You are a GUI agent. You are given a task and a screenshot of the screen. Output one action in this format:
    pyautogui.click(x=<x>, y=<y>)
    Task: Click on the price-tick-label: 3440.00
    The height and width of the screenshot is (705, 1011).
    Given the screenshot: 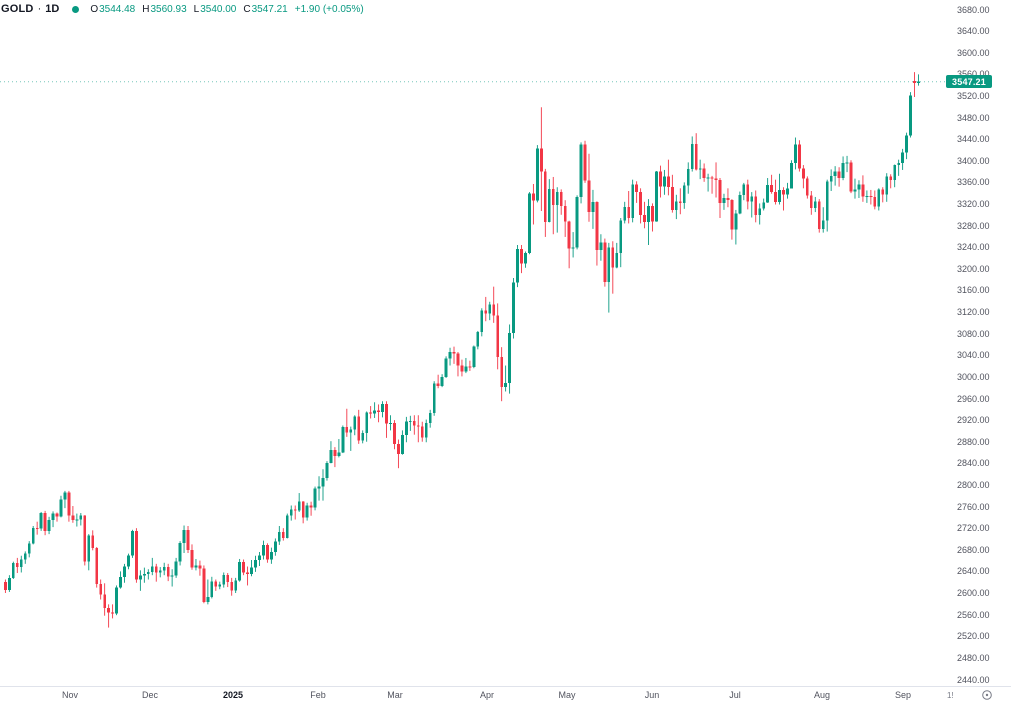 What is the action you would take?
    pyautogui.click(x=973, y=139)
    